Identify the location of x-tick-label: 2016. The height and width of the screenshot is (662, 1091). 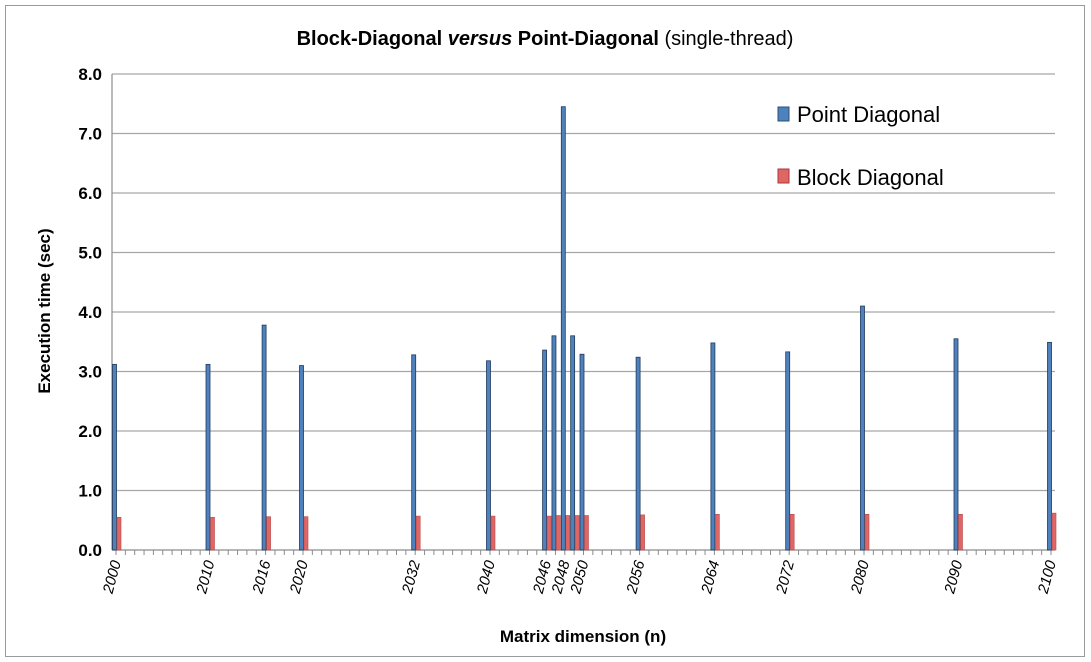
(261, 577).